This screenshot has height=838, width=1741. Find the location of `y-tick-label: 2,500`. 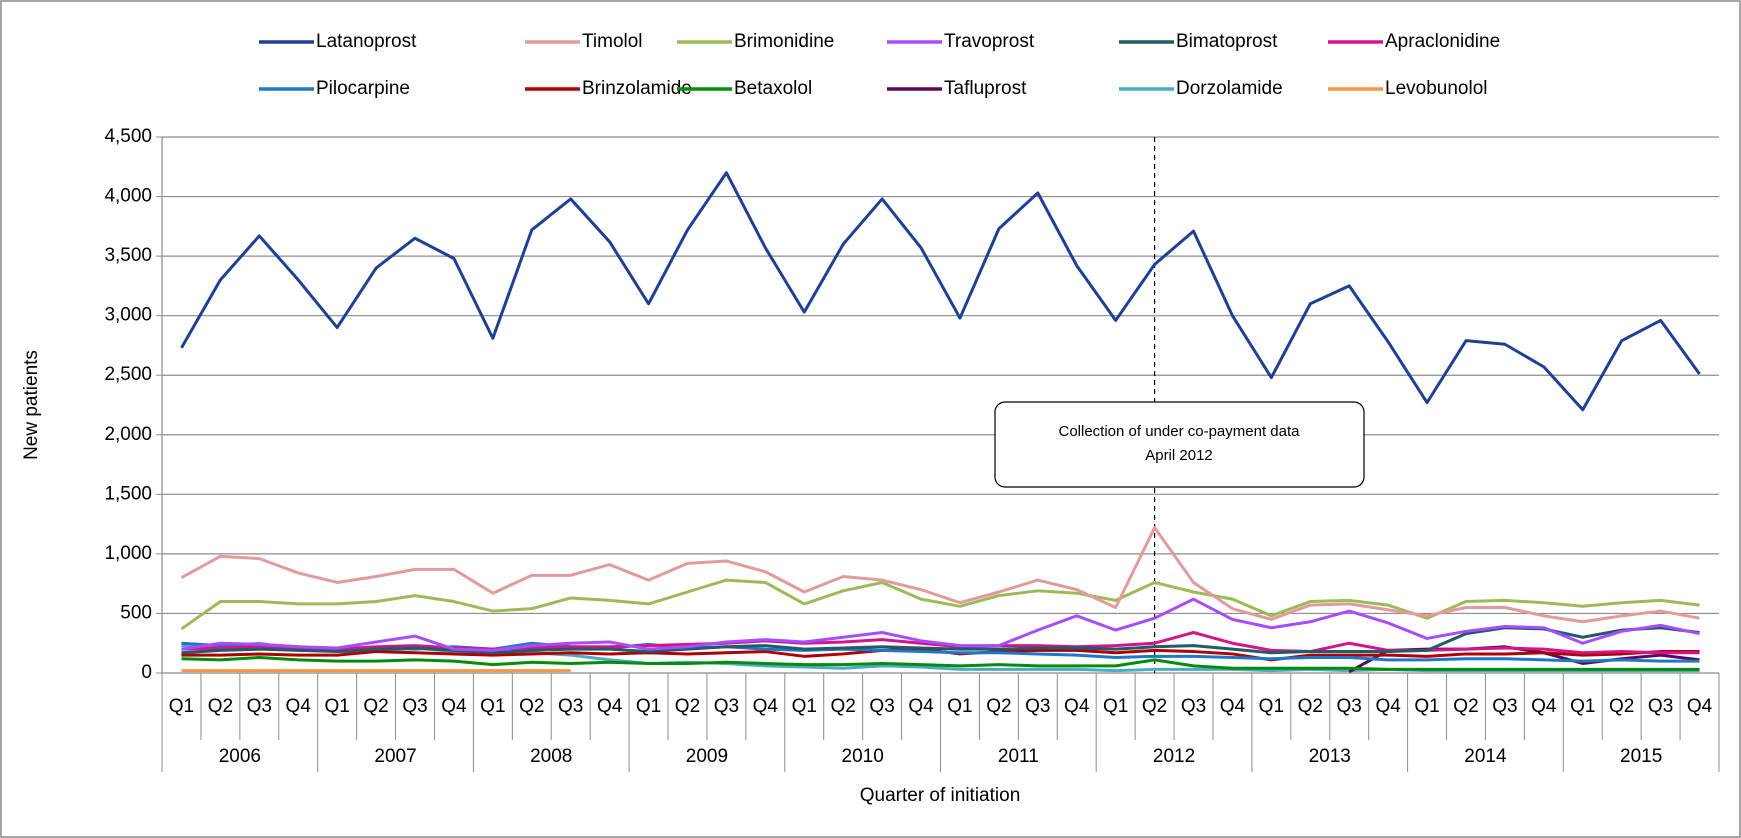

y-tick-label: 2,500 is located at coordinates (128, 374).